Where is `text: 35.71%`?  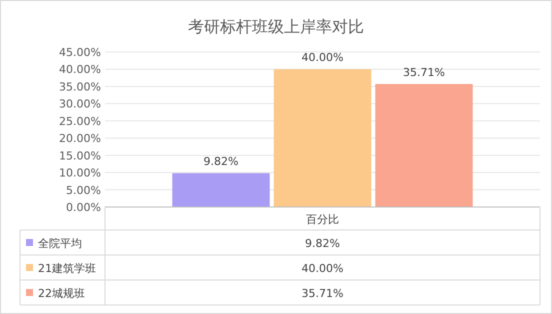
text: 35.71% is located at coordinates (323, 293).